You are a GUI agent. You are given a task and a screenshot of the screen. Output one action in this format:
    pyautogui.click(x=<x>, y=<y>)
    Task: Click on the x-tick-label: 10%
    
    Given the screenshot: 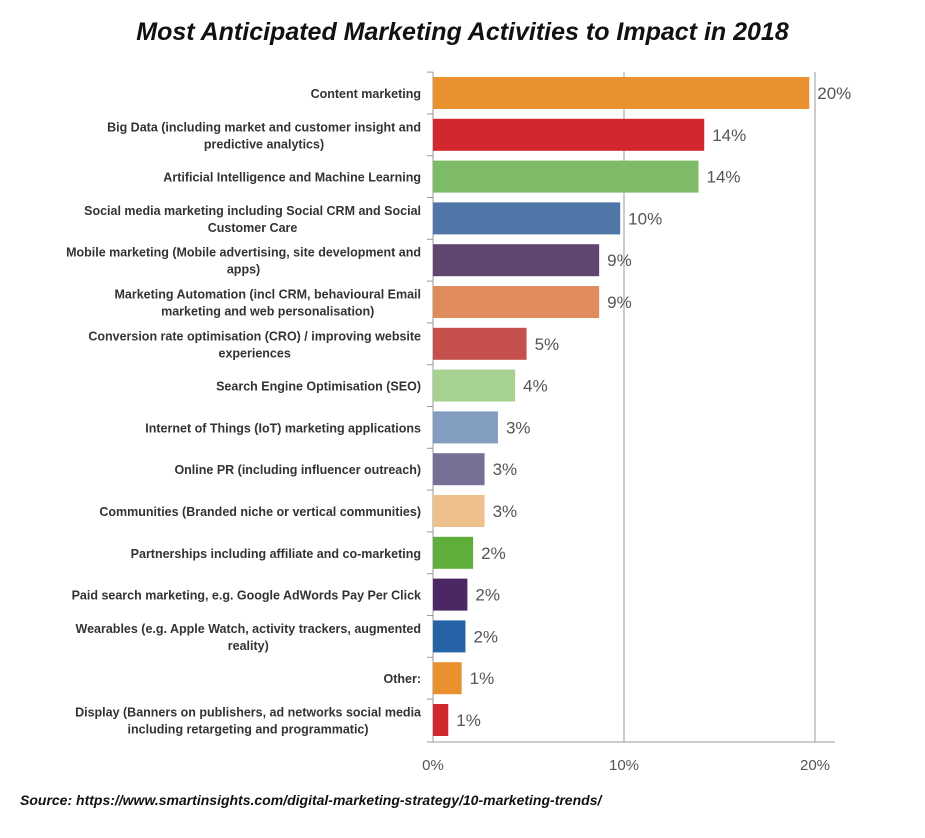 What is the action you would take?
    pyautogui.click(x=624, y=765)
    